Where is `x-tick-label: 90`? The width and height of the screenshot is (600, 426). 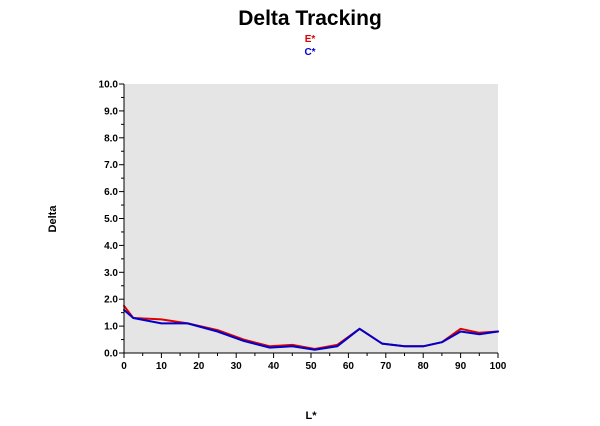 x-tick-label: 90 is located at coordinates (461, 366).